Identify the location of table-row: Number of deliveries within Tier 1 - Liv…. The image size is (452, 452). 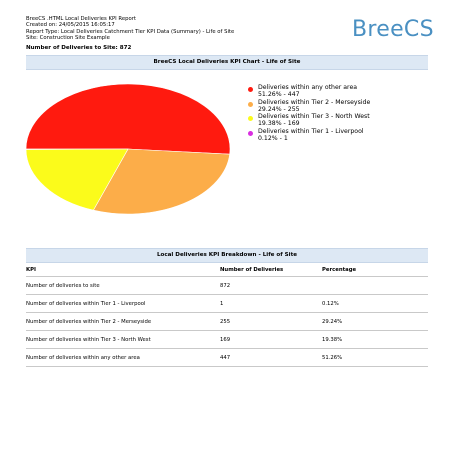
(227, 303).